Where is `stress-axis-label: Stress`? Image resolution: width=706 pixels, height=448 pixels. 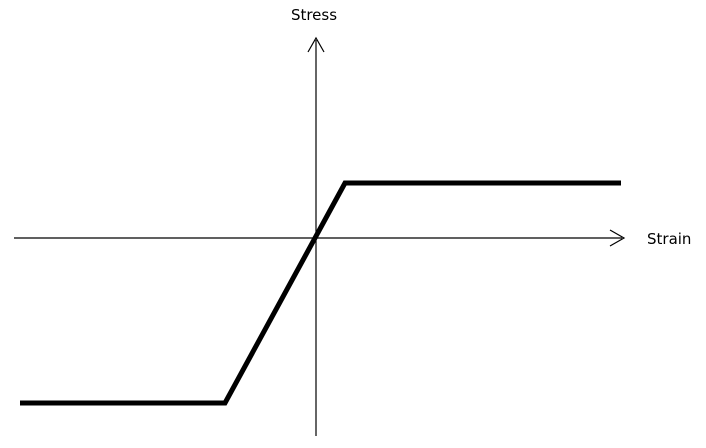
stress-axis-label: Stress is located at coordinates (314, 15).